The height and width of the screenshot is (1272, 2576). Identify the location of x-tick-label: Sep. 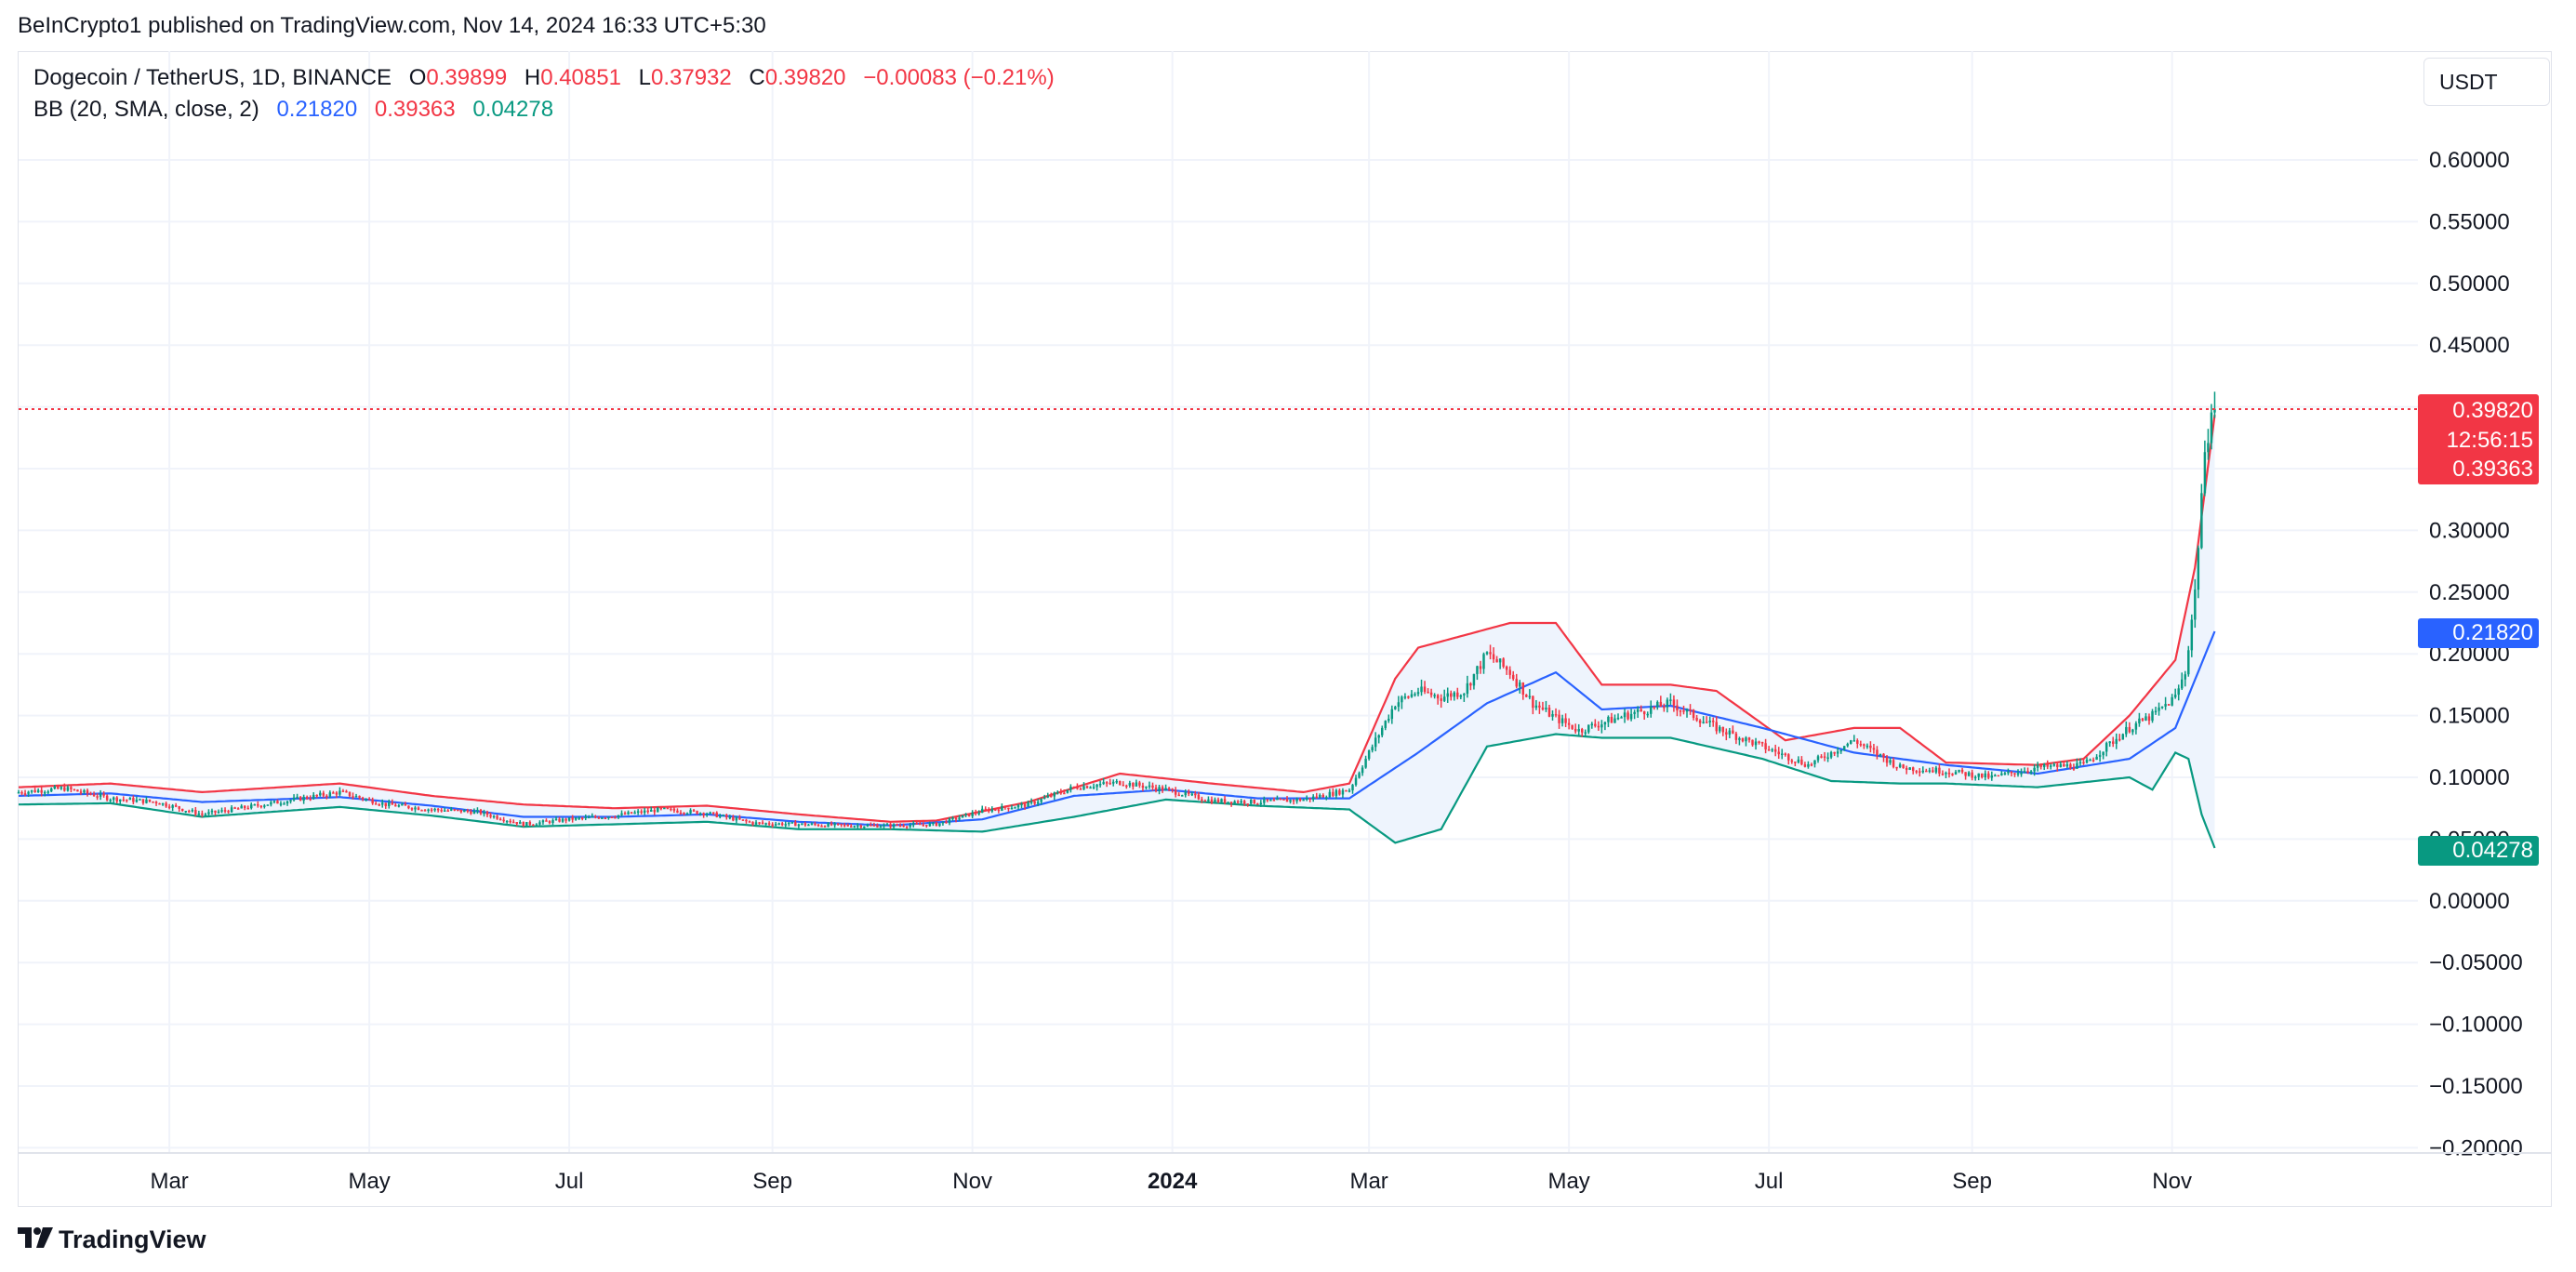
(772, 1181).